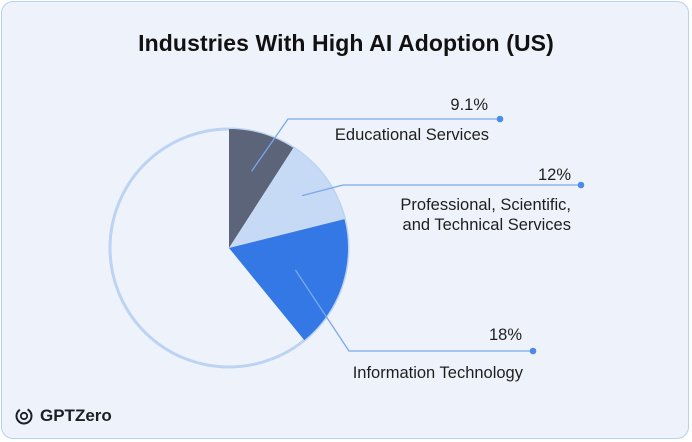 This screenshot has height=442, width=692. What do you see at coordinates (485, 205) in the screenshot?
I see `slice-label-professional-services-line1: Professional, Scientific,` at bounding box center [485, 205].